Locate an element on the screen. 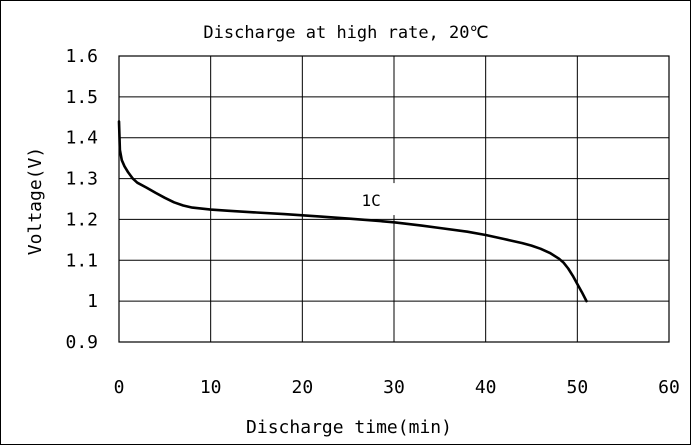 The width and height of the screenshot is (691, 446). annotation-background is located at coordinates (371, 199).